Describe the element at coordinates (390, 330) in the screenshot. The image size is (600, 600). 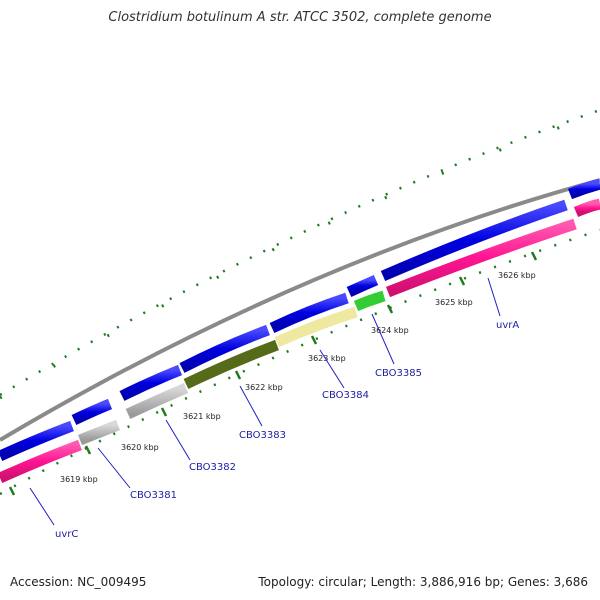
I see `tick-label: 3624 kbp` at that location.